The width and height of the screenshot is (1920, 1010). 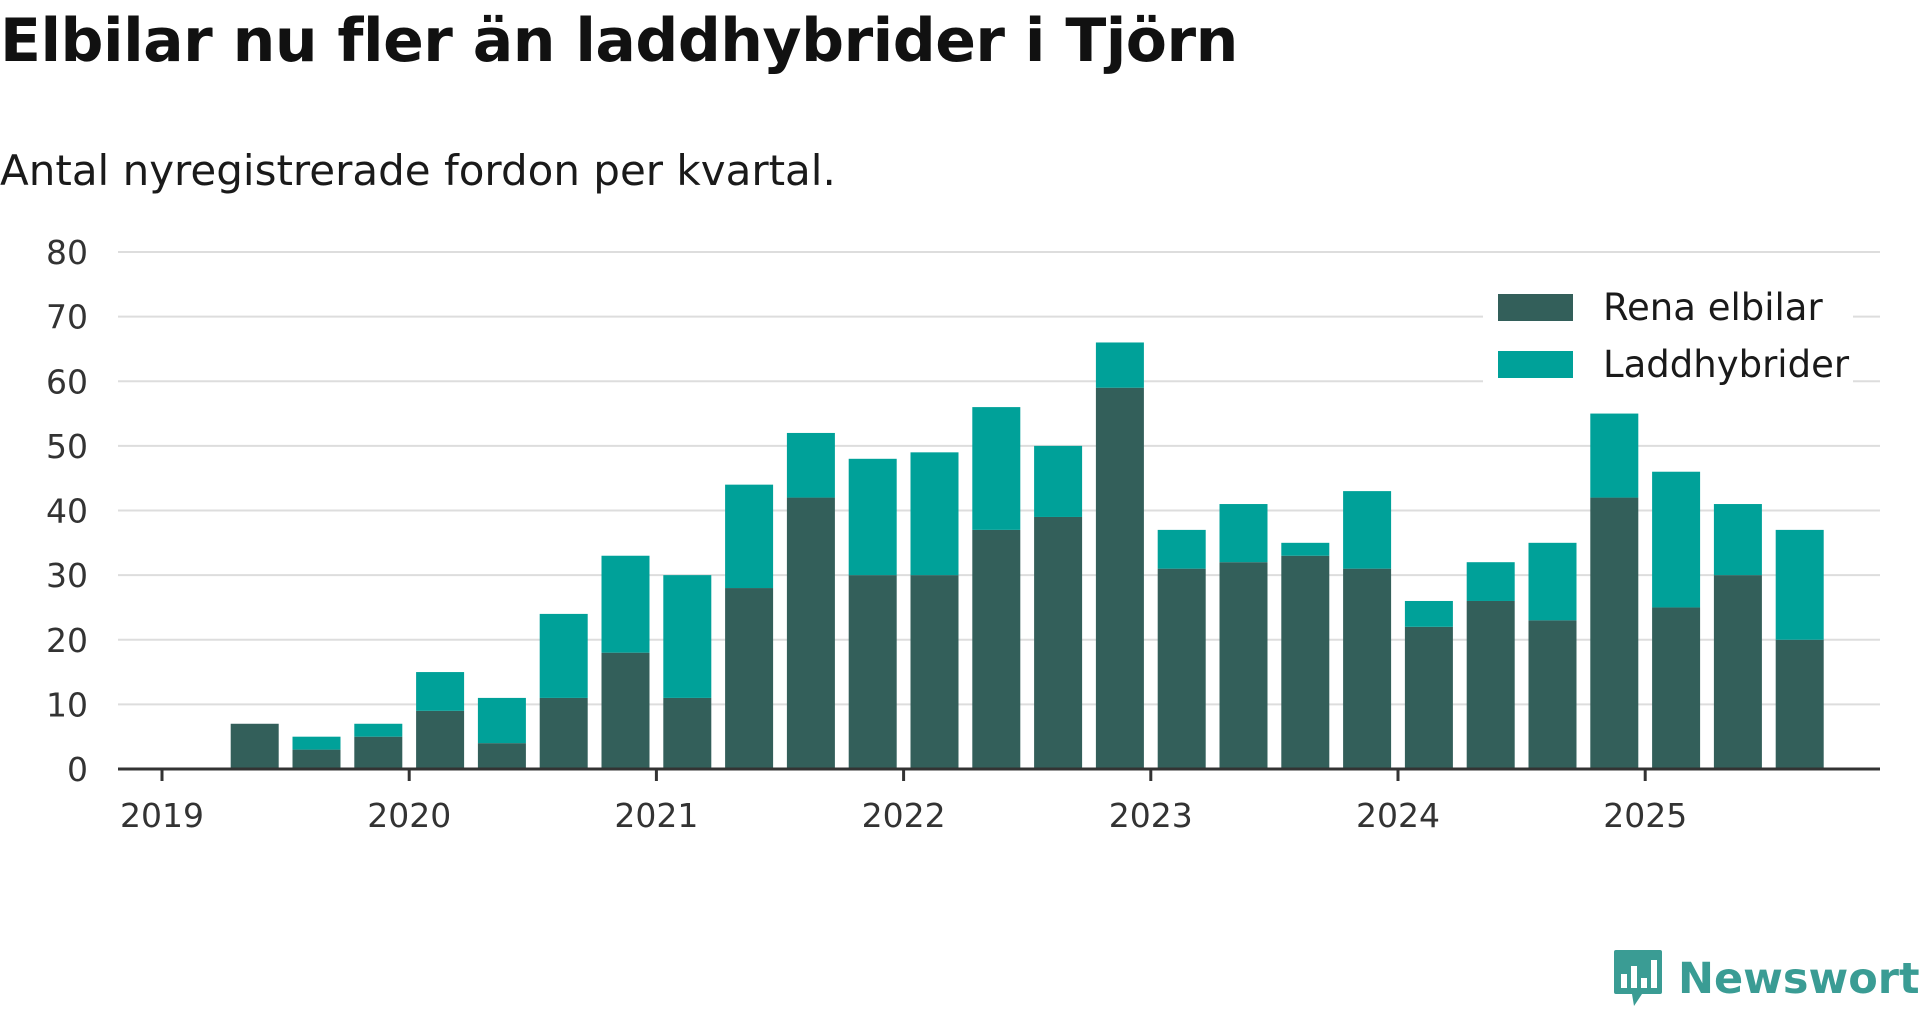 I want to click on x-tick-label: 2025, so click(x=1645, y=815).